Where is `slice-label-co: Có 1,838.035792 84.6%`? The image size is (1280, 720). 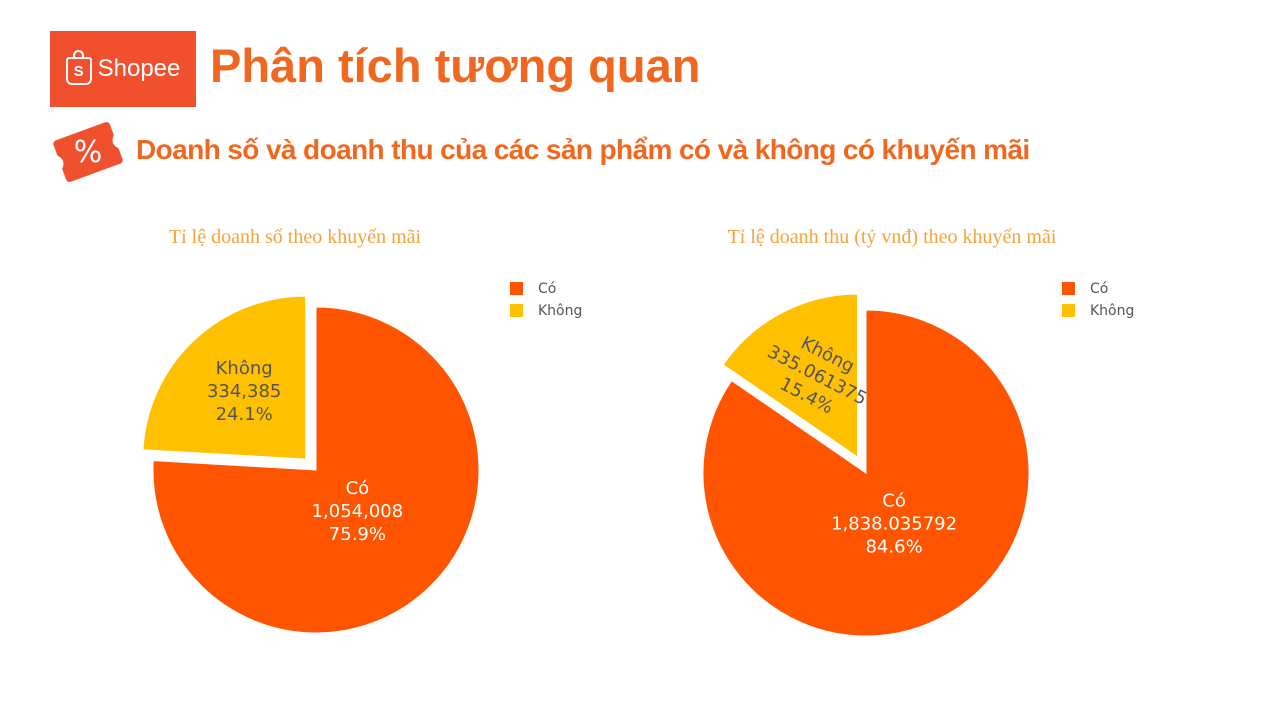 slice-label-co: Có 1,838.035792 84.6% is located at coordinates (894, 523).